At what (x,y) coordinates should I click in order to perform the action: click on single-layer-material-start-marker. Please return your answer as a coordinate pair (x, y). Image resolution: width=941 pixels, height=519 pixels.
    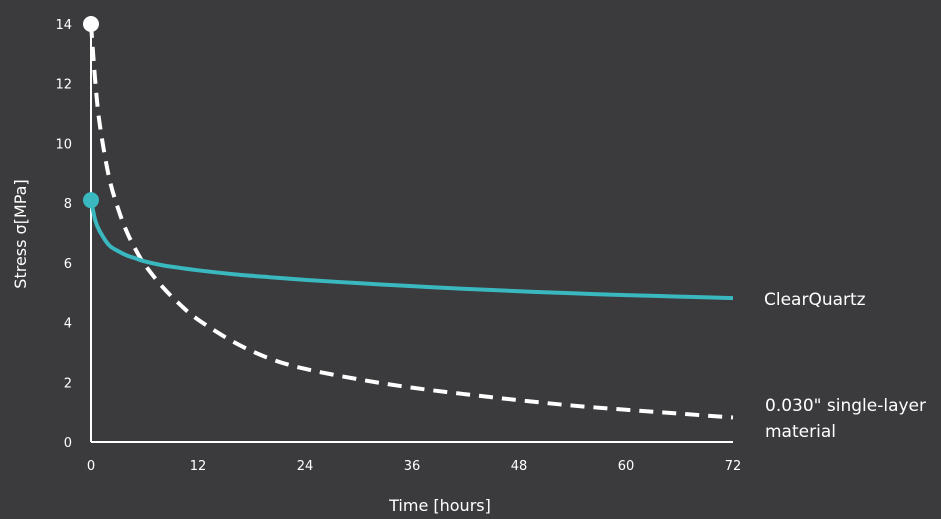
    Looking at the image, I should click on (91, 24).